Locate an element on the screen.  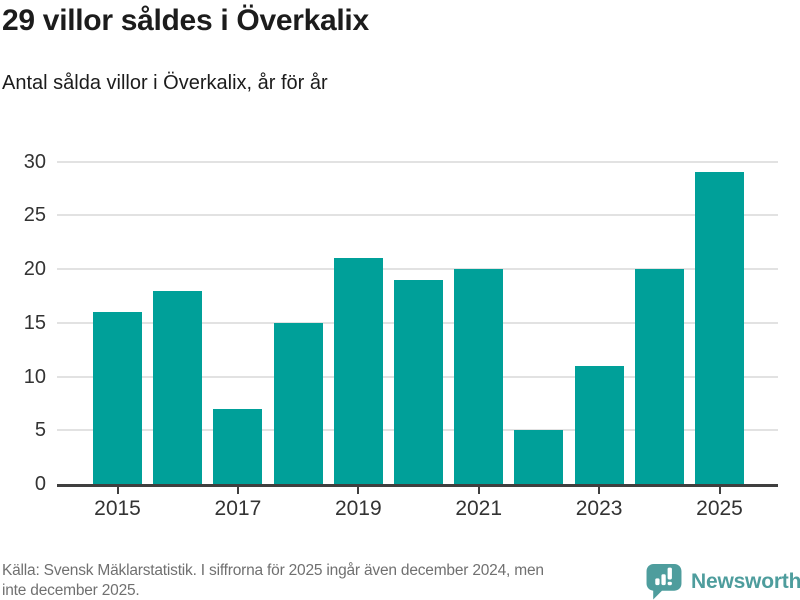
y-axis-tick-label: 15 is located at coordinates (34, 322).